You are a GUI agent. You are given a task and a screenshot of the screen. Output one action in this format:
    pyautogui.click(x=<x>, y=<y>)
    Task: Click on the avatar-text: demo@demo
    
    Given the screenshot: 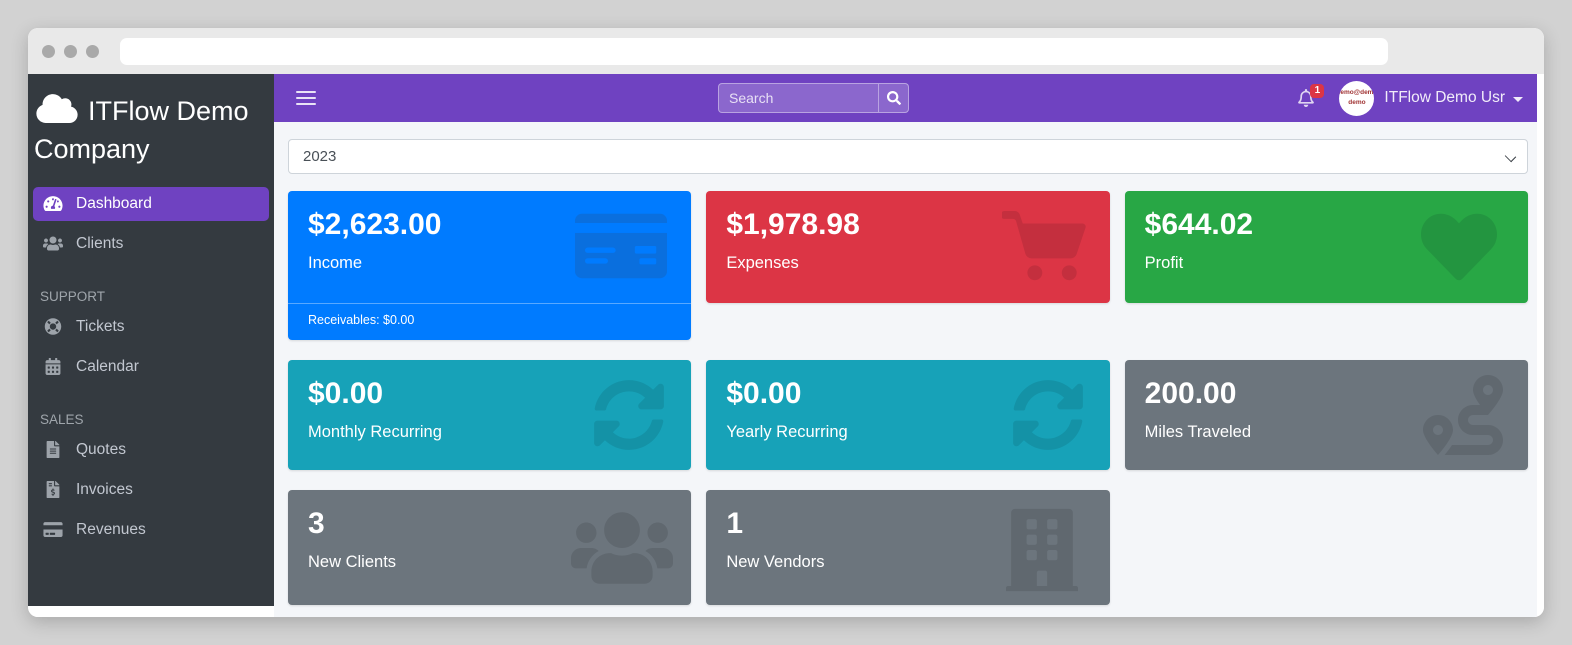 What is the action you would take?
    pyautogui.click(x=1356, y=93)
    